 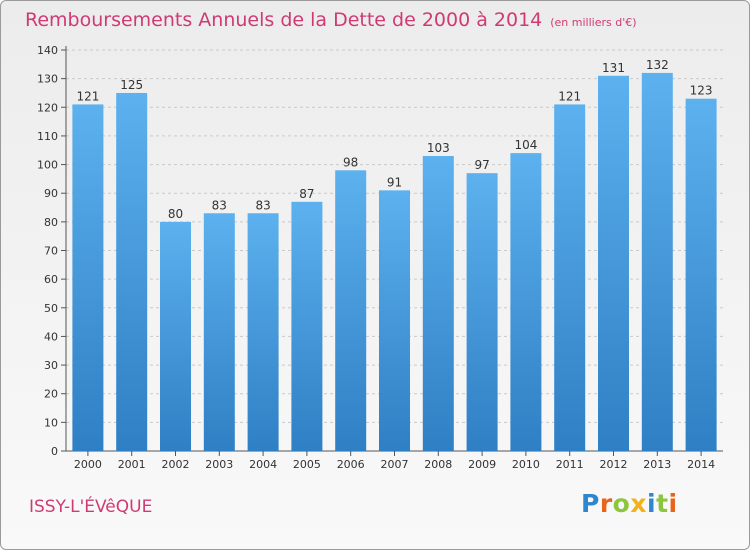 What do you see at coordinates (47, 165) in the screenshot?
I see `y-tick-label: 100` at bounding box center [47, 165].